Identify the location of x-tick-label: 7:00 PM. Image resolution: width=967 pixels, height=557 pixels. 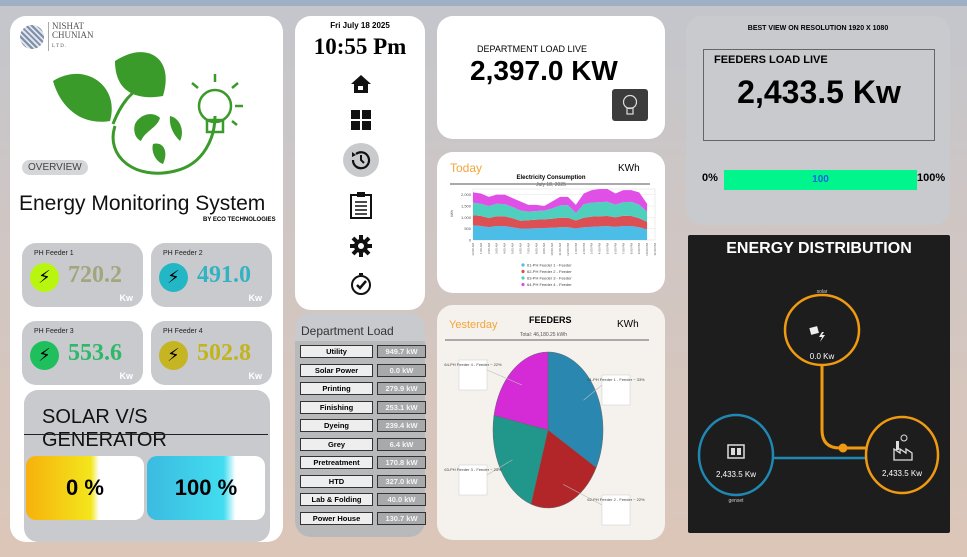
(623, 249).